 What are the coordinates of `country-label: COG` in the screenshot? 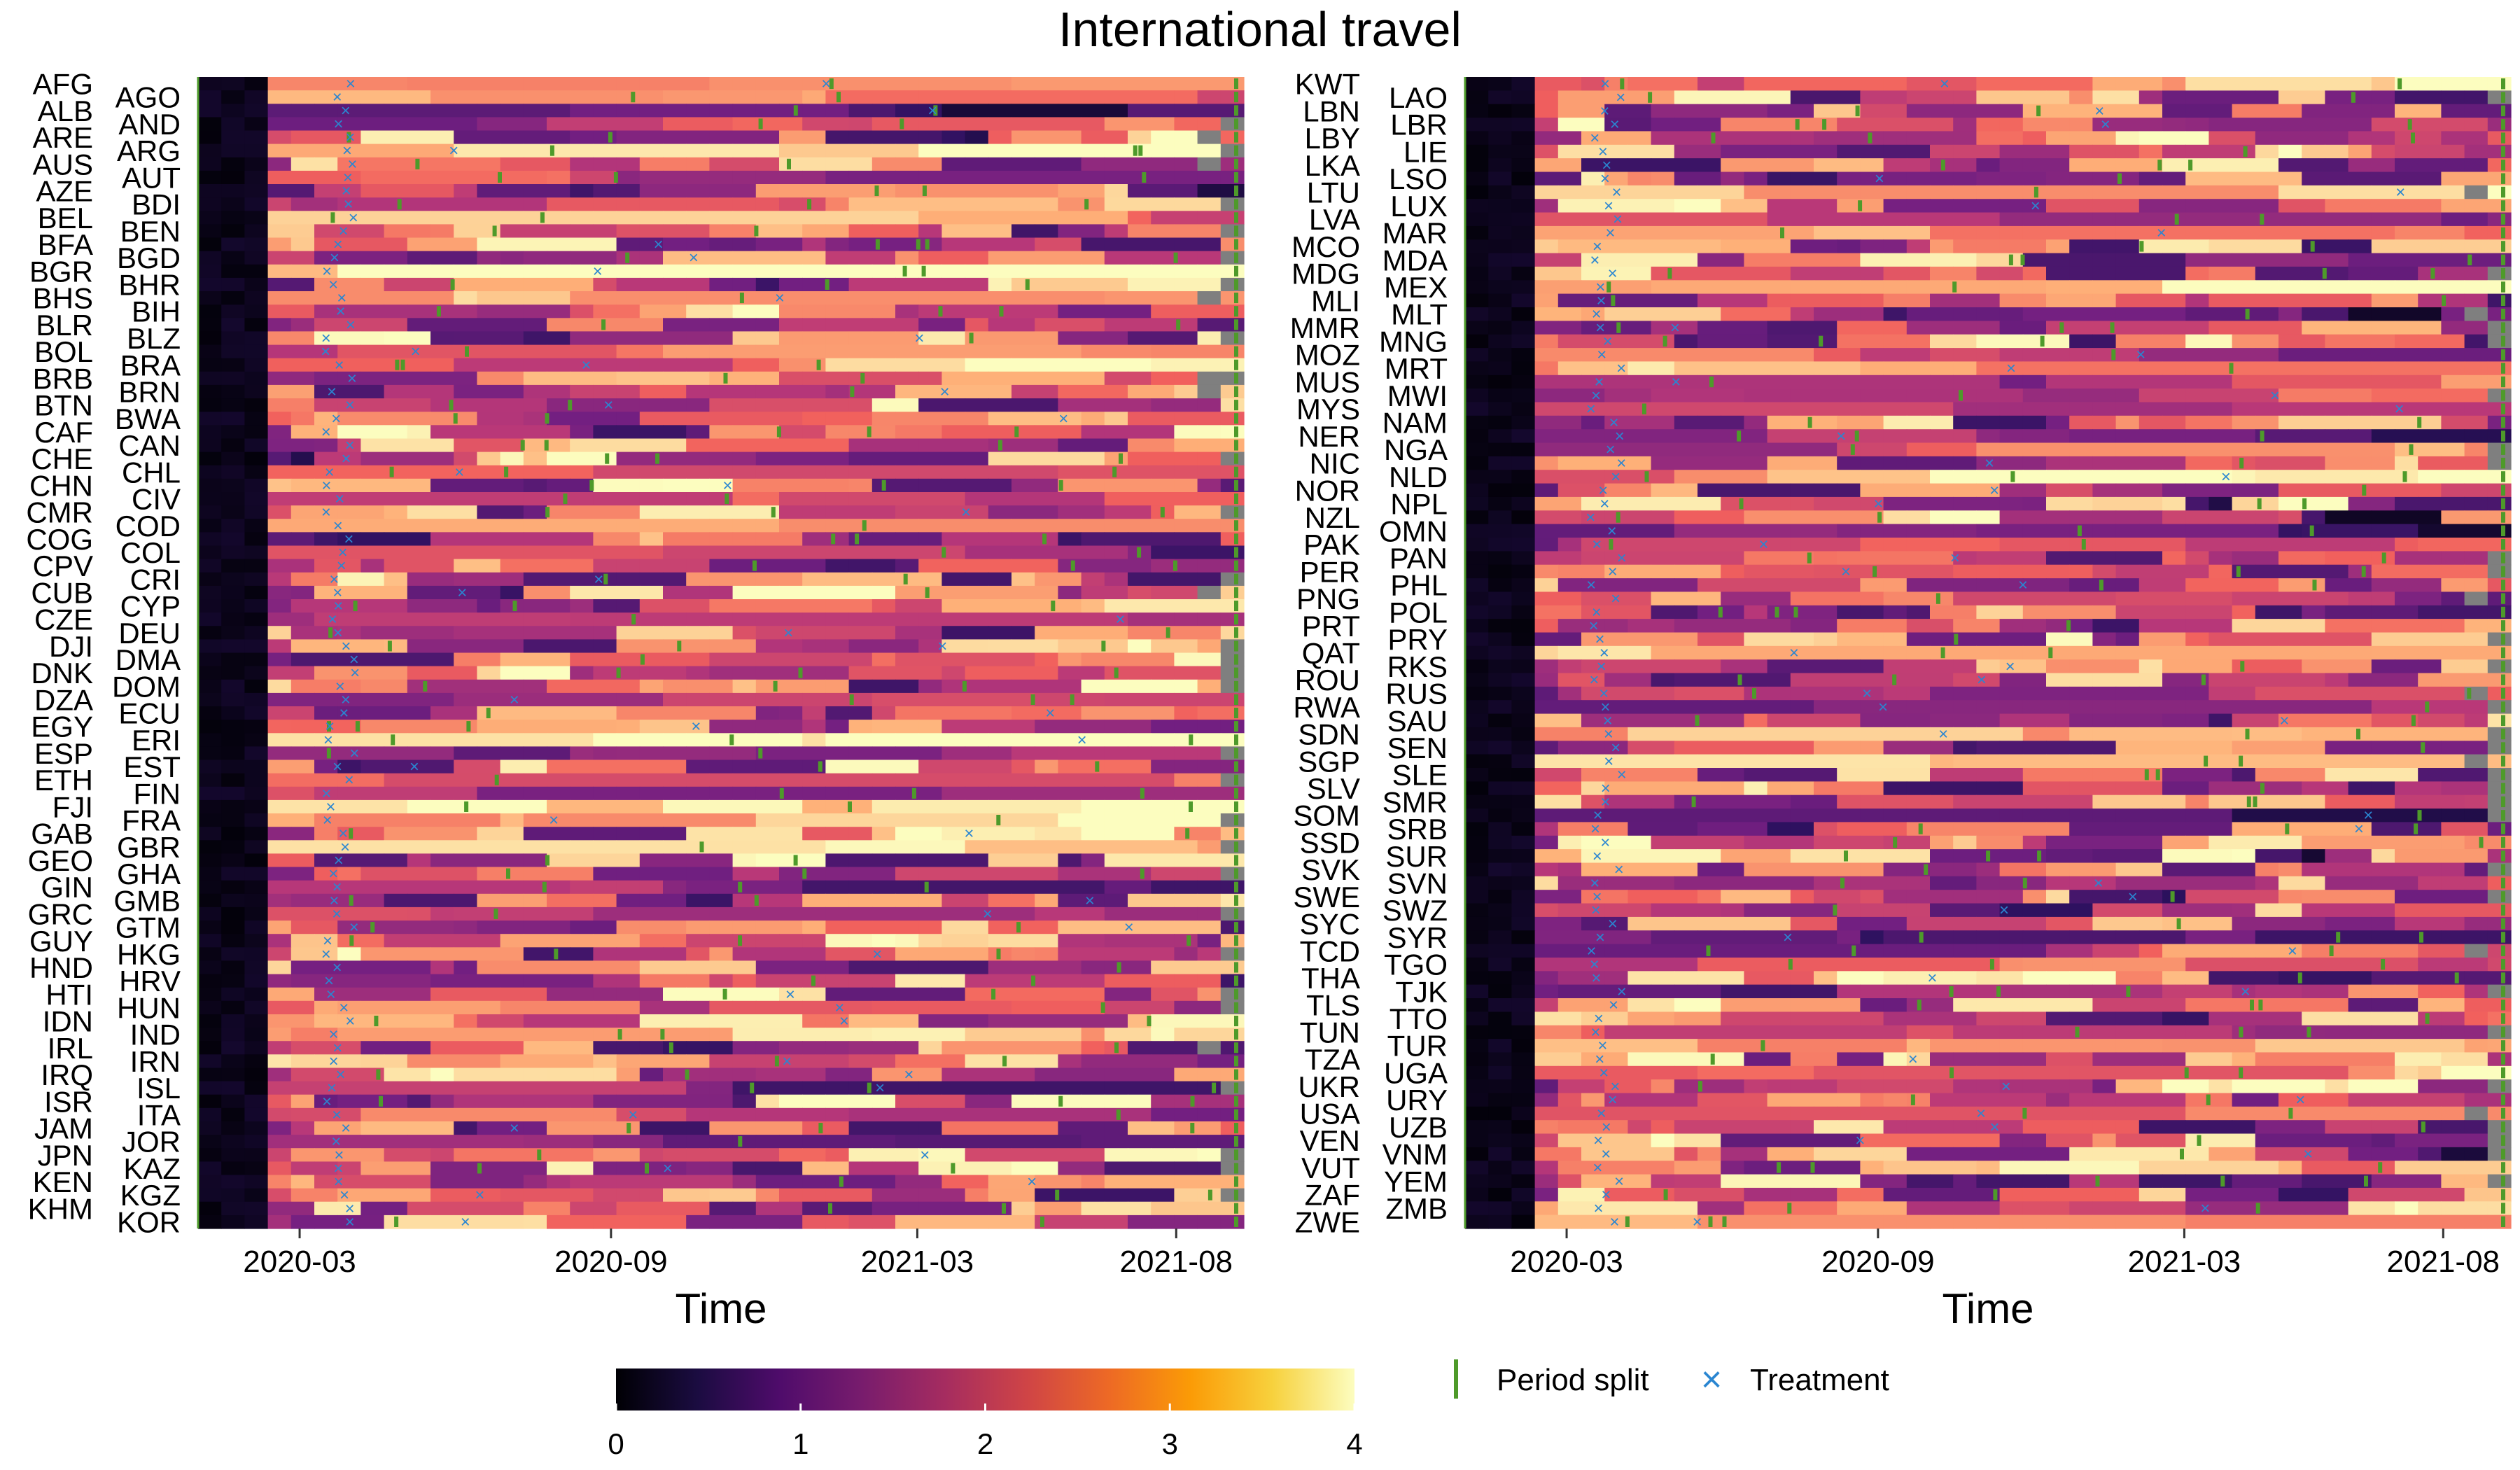 It's located at (59, 539).